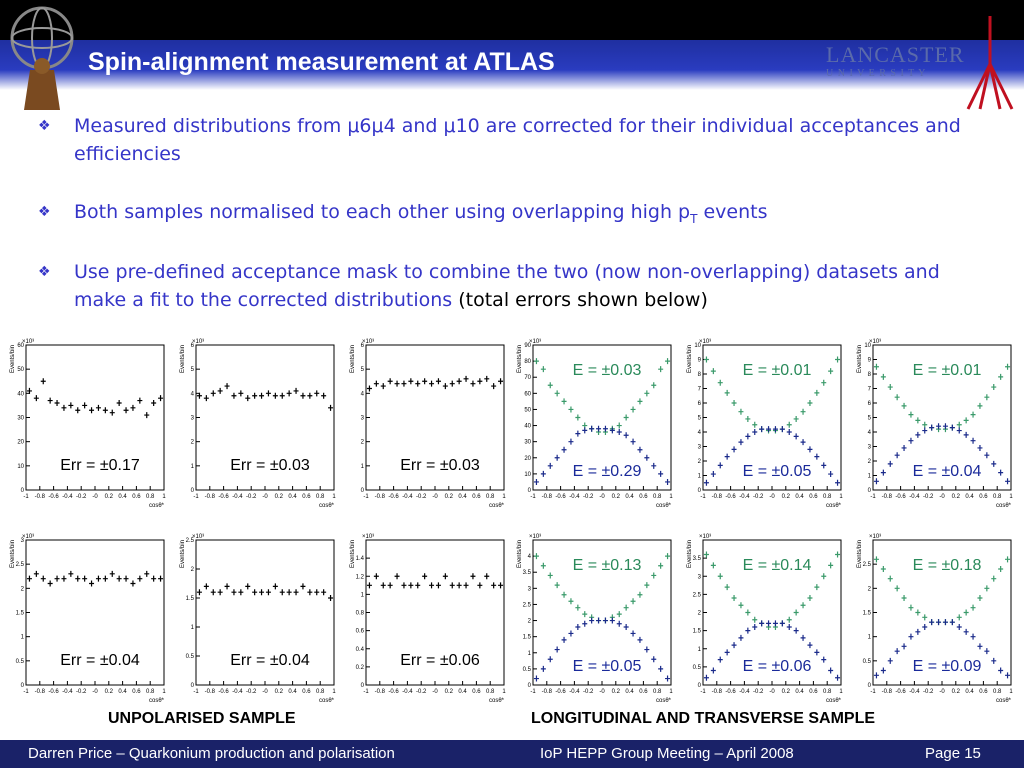  Describe the element at coordinates (870, 404) in the screenshot. I see `y-tick-label: 6` at that location.